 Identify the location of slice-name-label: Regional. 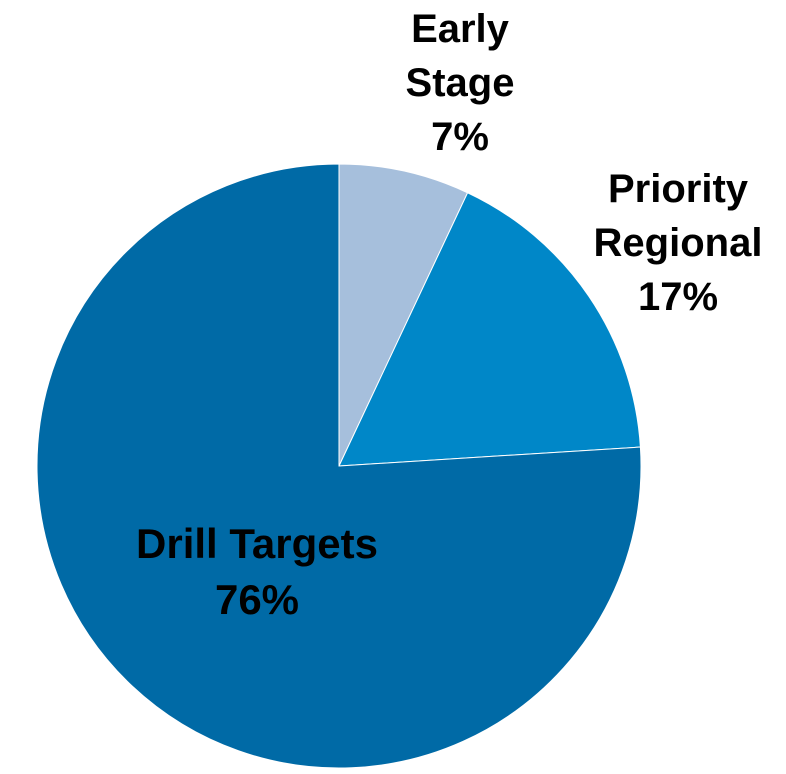
(678, 243).